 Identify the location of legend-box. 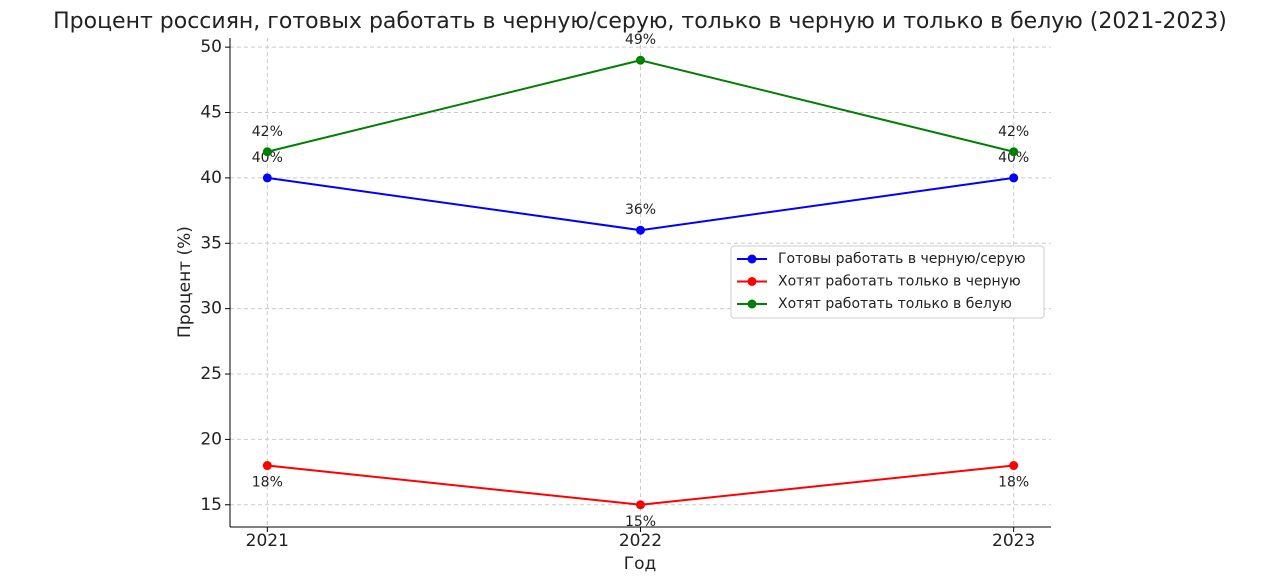
(887, 282).